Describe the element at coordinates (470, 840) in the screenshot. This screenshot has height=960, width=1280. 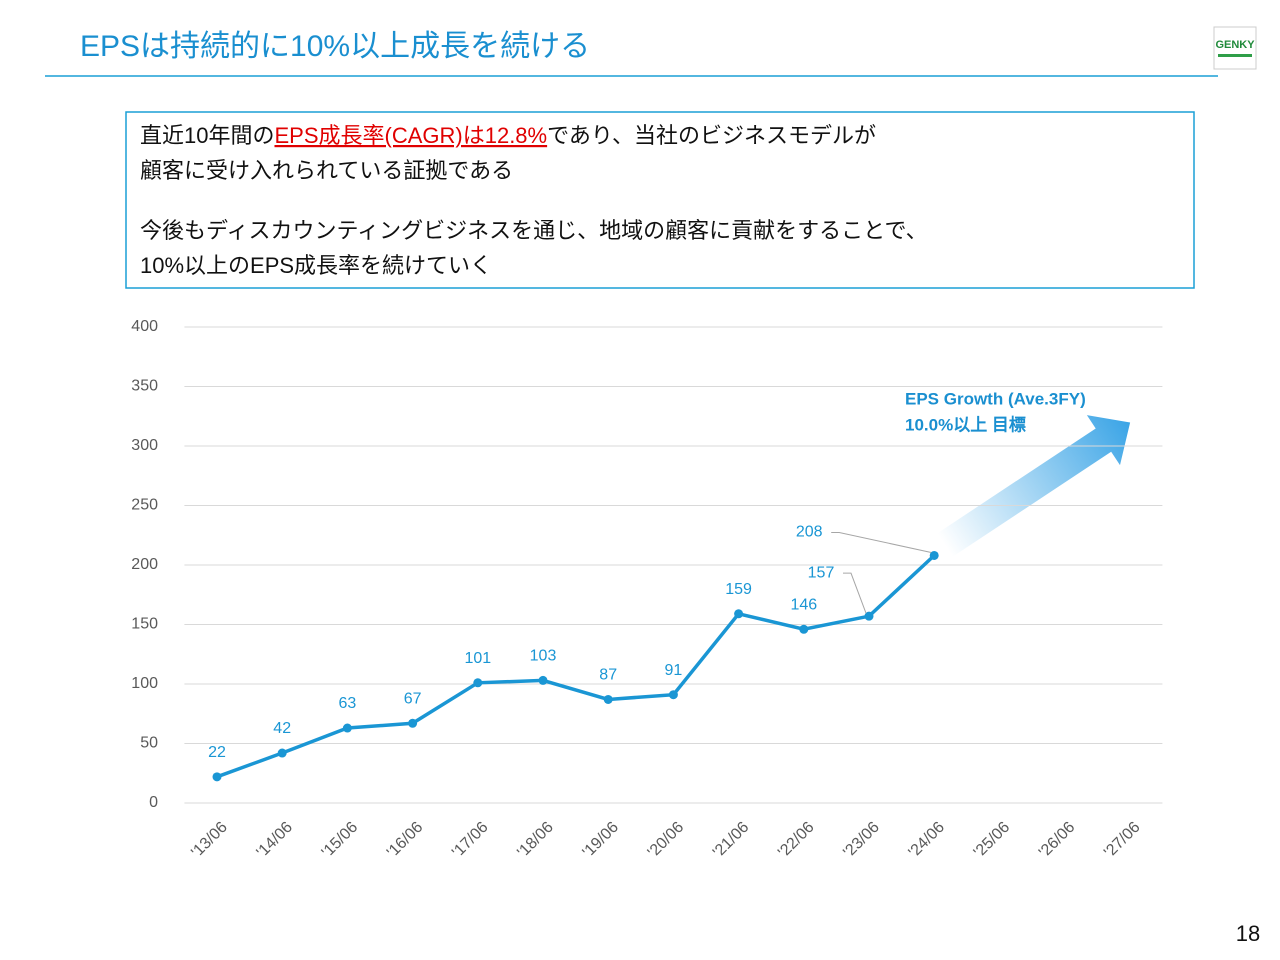
I see `x-tick-label: '17/06` at that location.